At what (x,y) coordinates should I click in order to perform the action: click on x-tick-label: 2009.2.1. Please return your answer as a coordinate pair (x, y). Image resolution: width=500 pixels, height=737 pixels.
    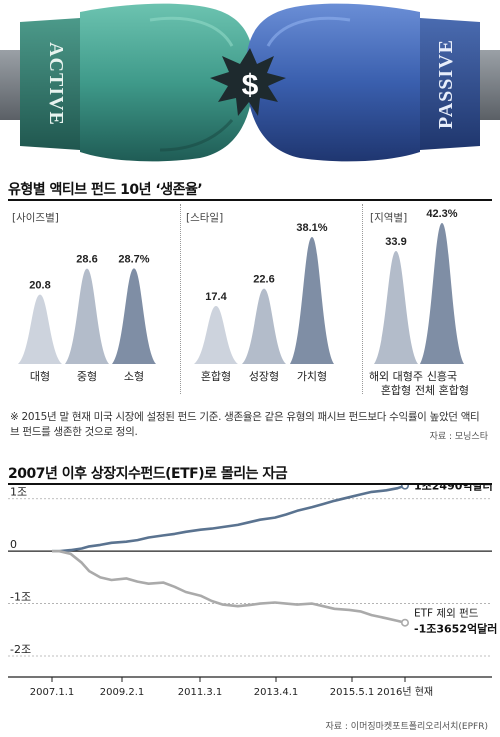
    Looking at the image, I should click on (122, 692).